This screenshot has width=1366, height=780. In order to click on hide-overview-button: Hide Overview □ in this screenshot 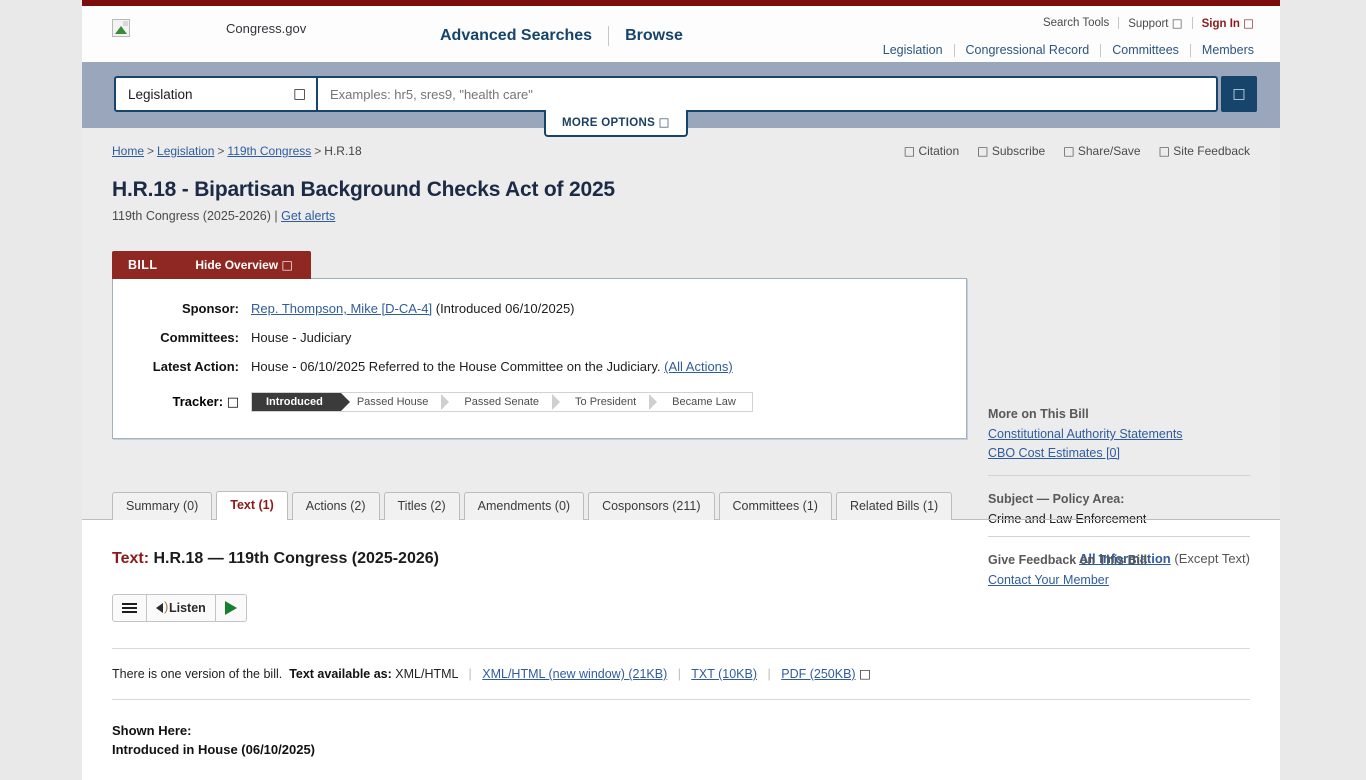, I will do `click(244, 265)`.